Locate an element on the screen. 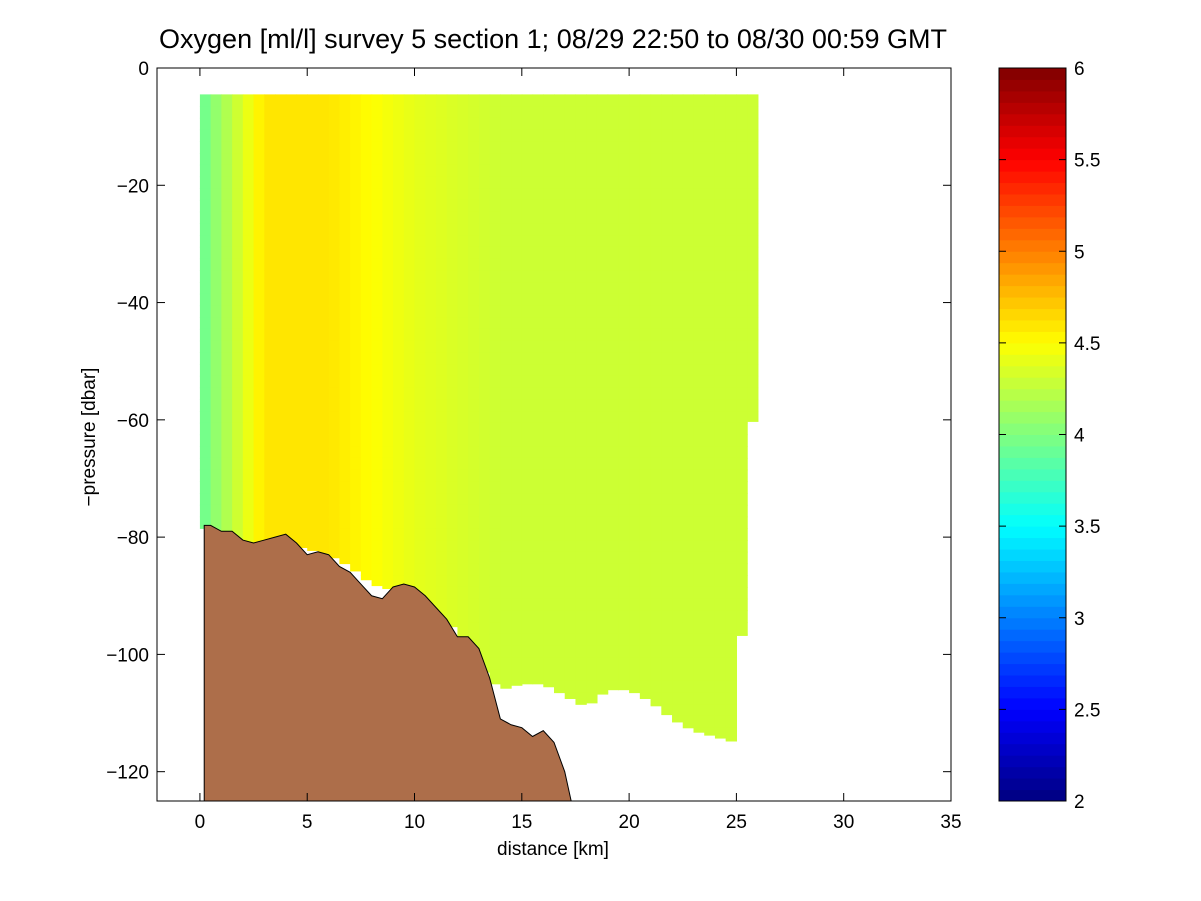 The height and width of the screenshot is (901, 1201). y-axis-label: −pressure [dbar] is located at coordinates (89, 437).